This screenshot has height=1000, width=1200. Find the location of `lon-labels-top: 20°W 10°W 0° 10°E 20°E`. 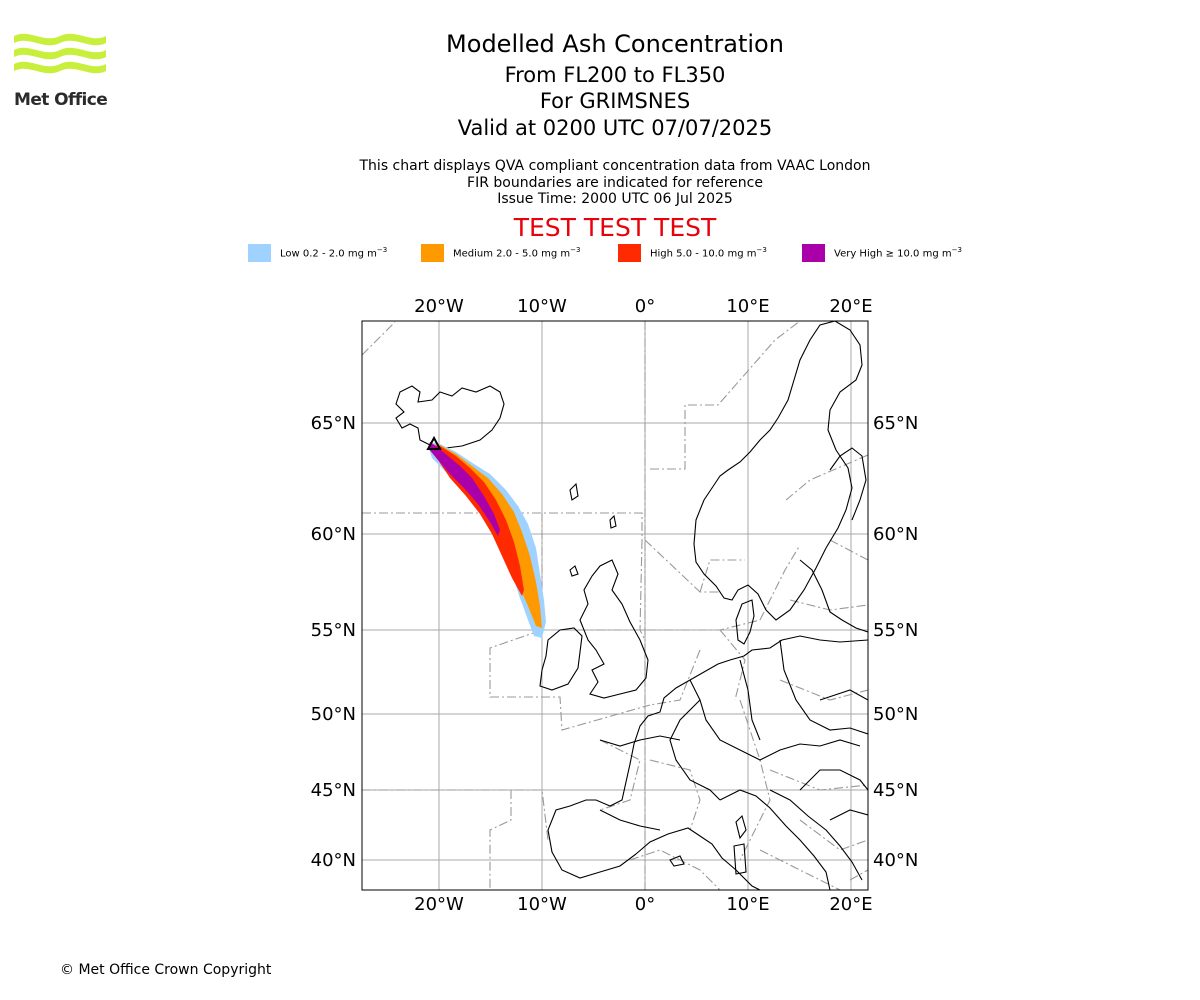

lon-labels-top: 20°W 10°W 0° 10°E 20°E is located at coordinates (643, 306).